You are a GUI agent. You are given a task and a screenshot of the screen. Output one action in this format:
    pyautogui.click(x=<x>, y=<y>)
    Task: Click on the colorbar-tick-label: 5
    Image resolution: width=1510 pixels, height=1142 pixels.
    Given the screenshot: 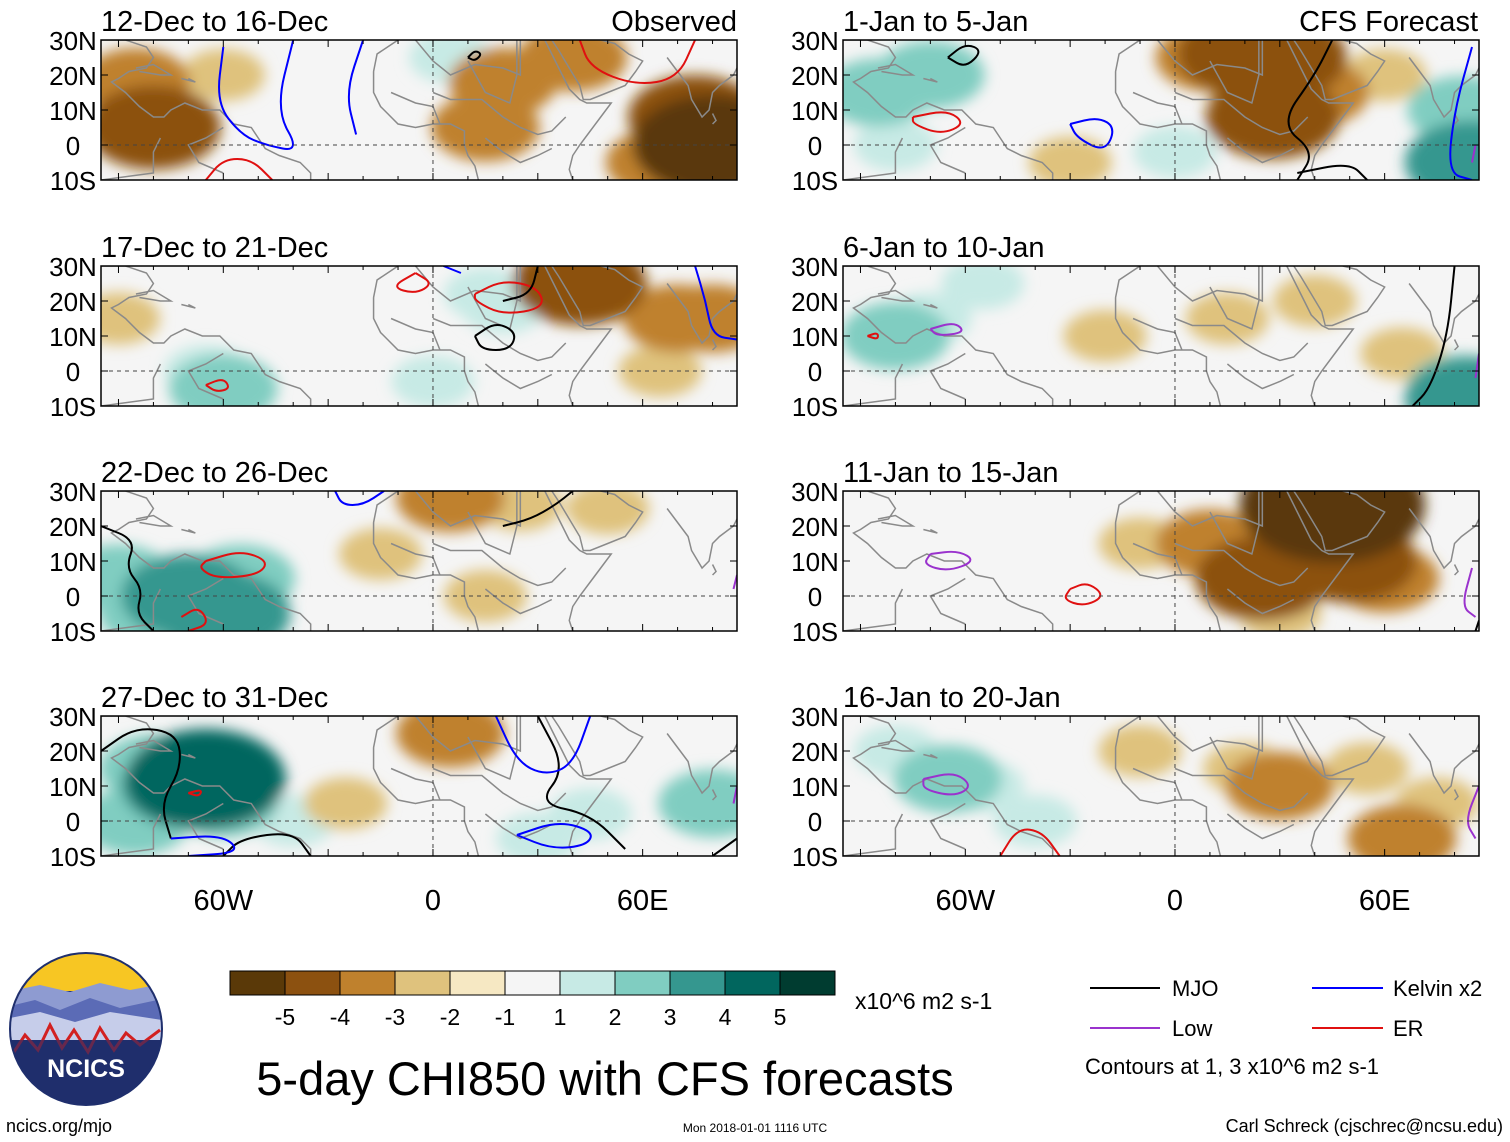 What is the action you would take?
    pyautogui.click(x=780, y=1017)
    